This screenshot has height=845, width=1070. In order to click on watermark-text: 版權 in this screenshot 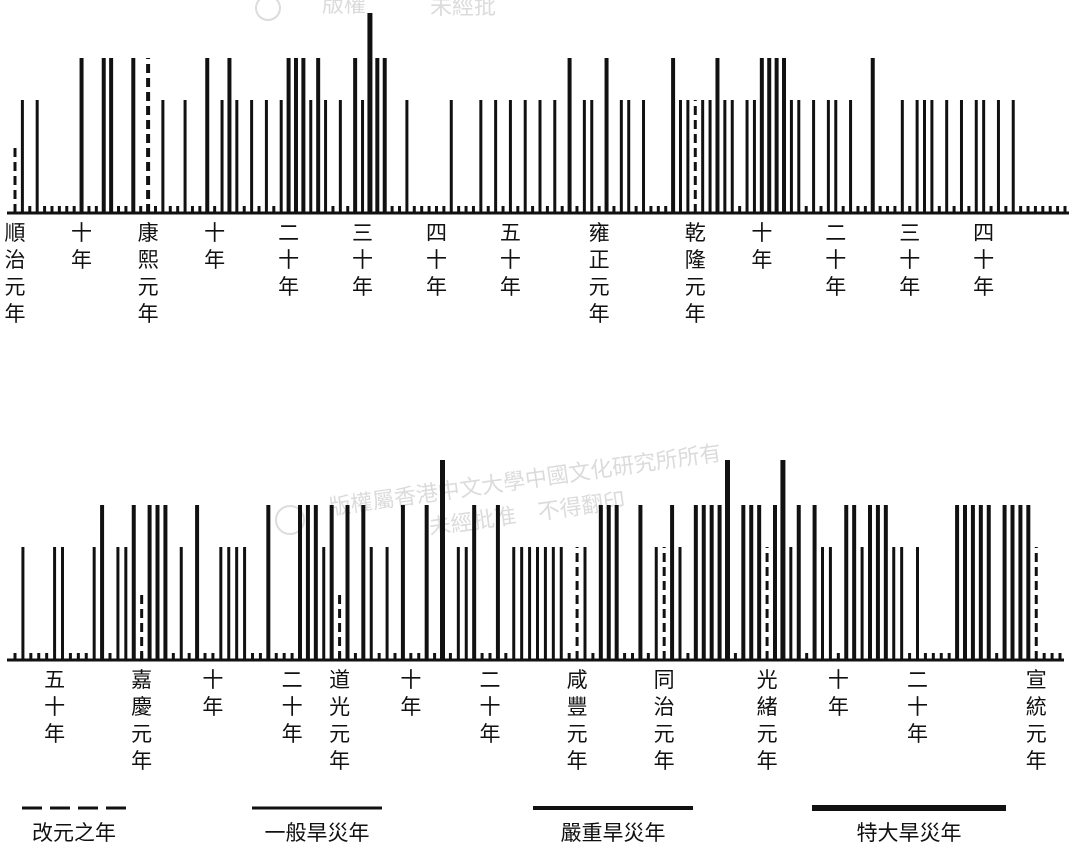, I will do `click(344, 9)`.